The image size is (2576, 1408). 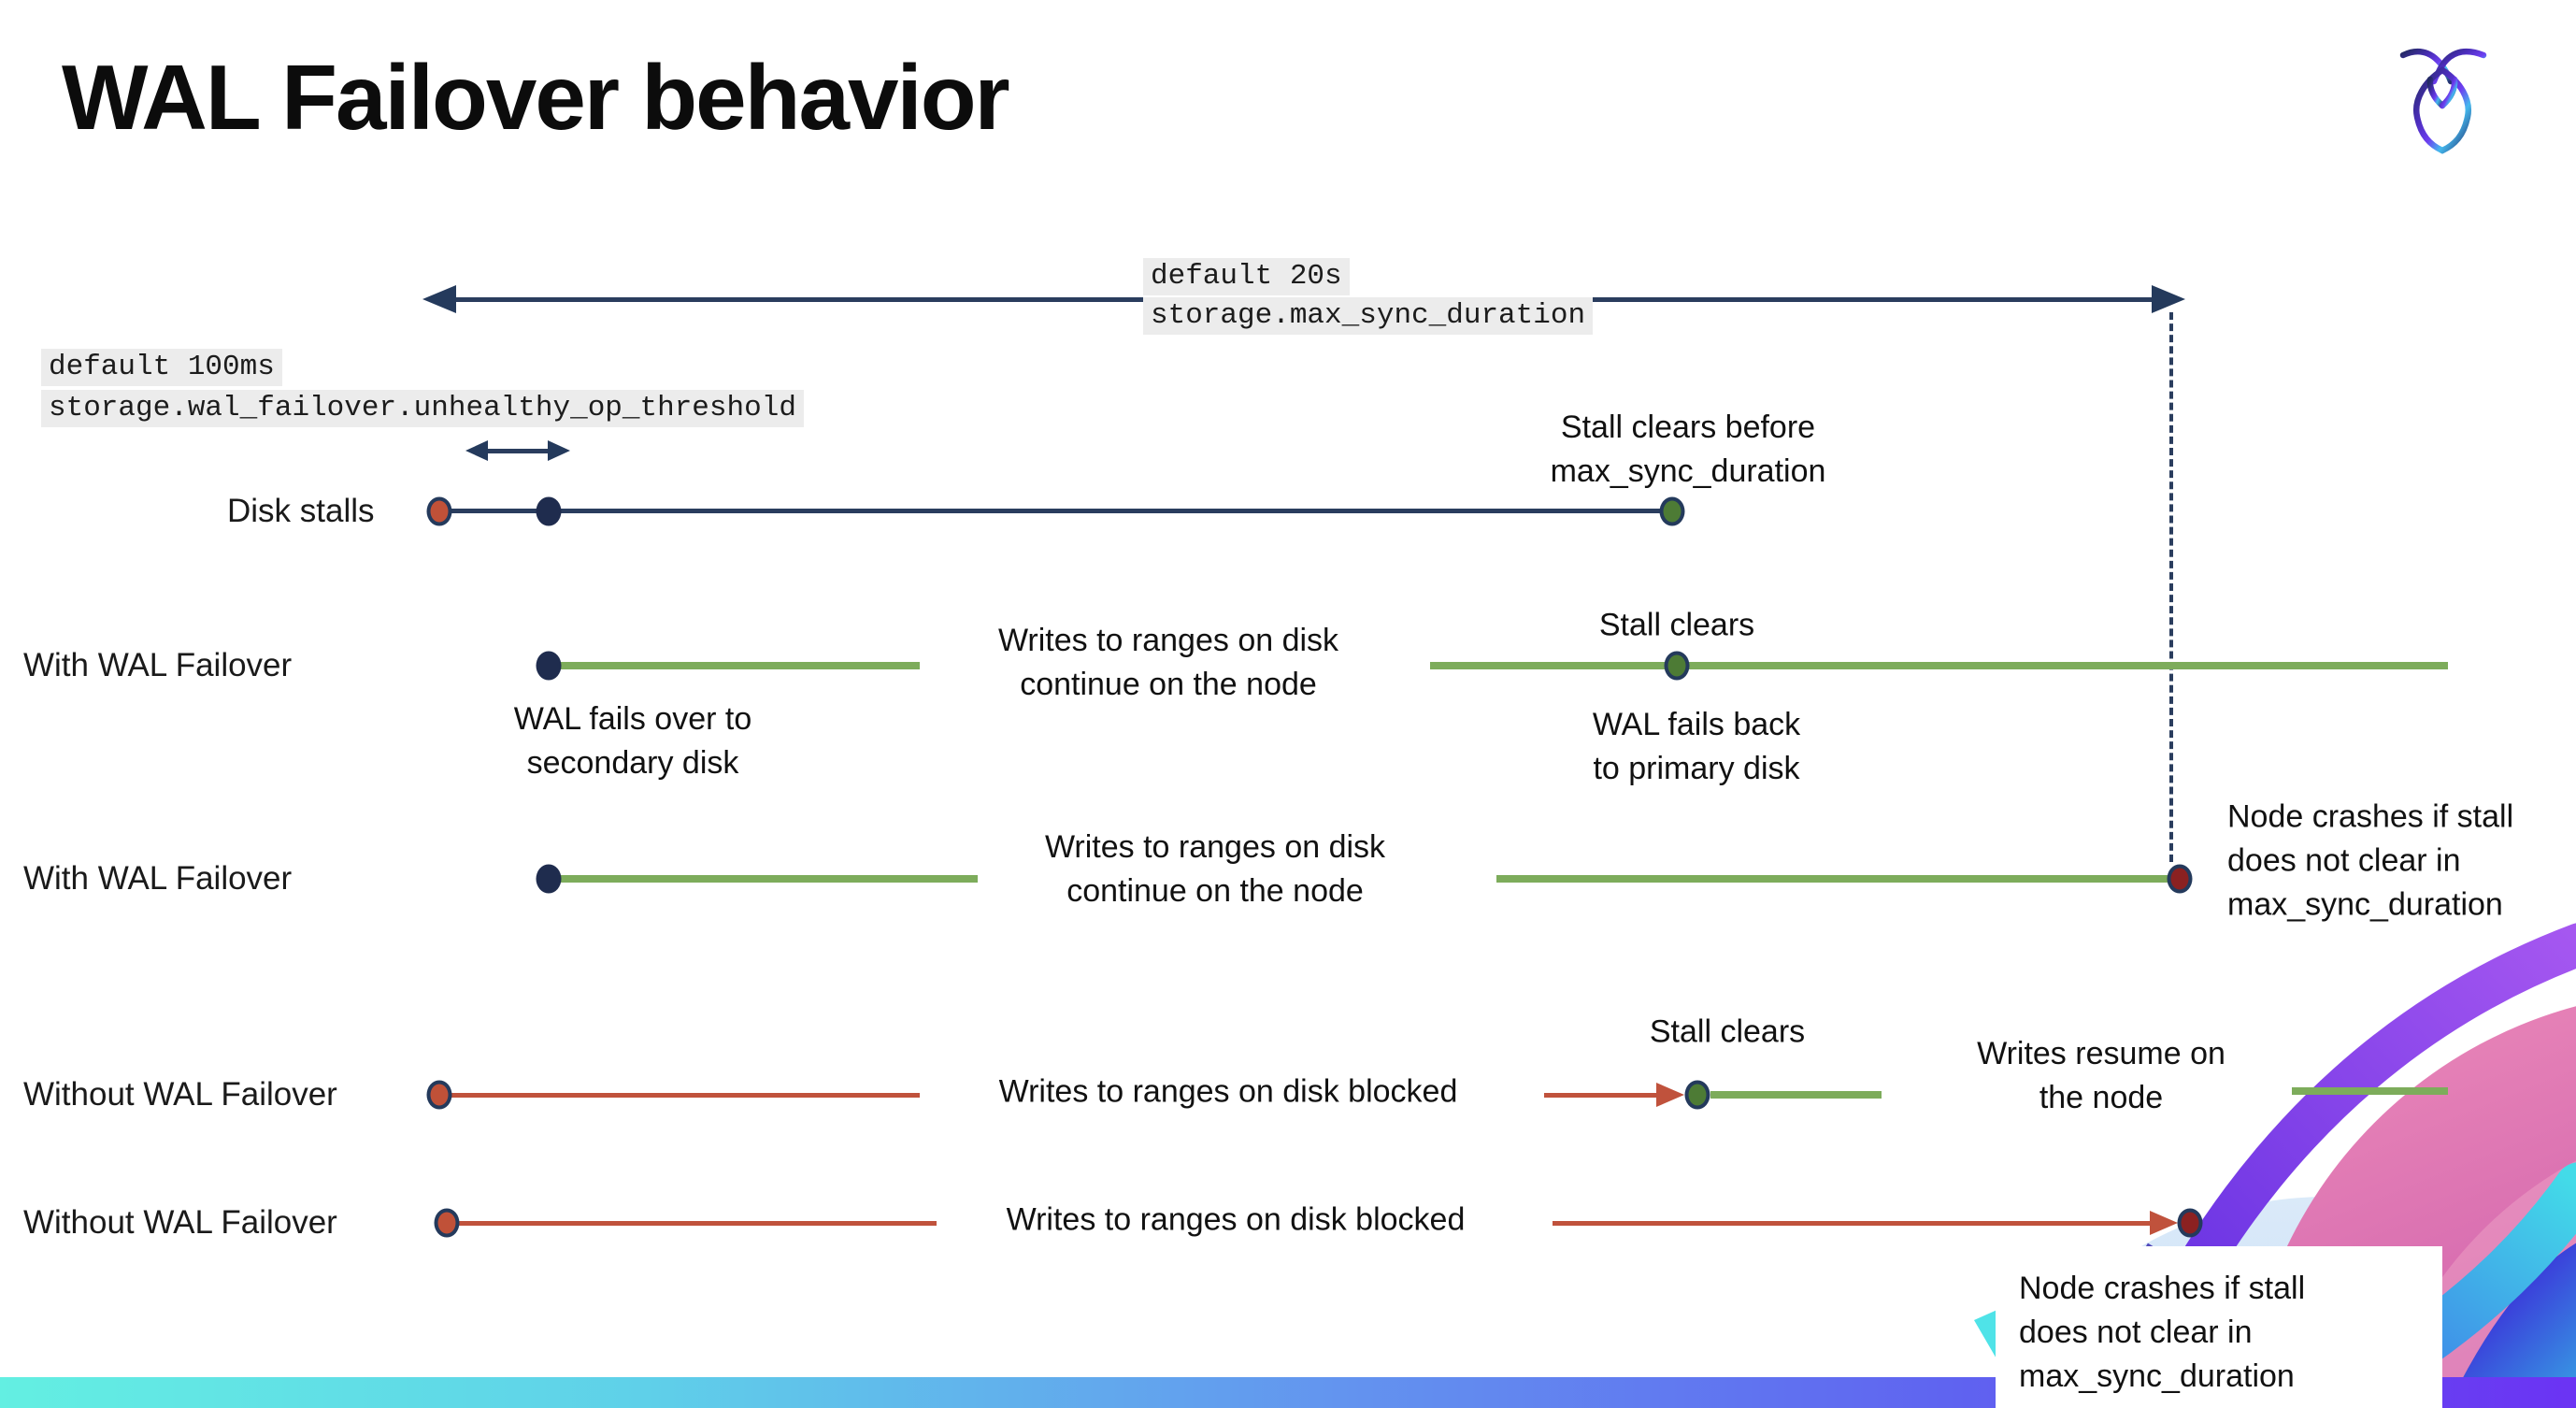 What do you see at coordinates (2180, 879) in the screenshot?
I see `row3-node-crash-dot` at bounding box center [2180, 879].